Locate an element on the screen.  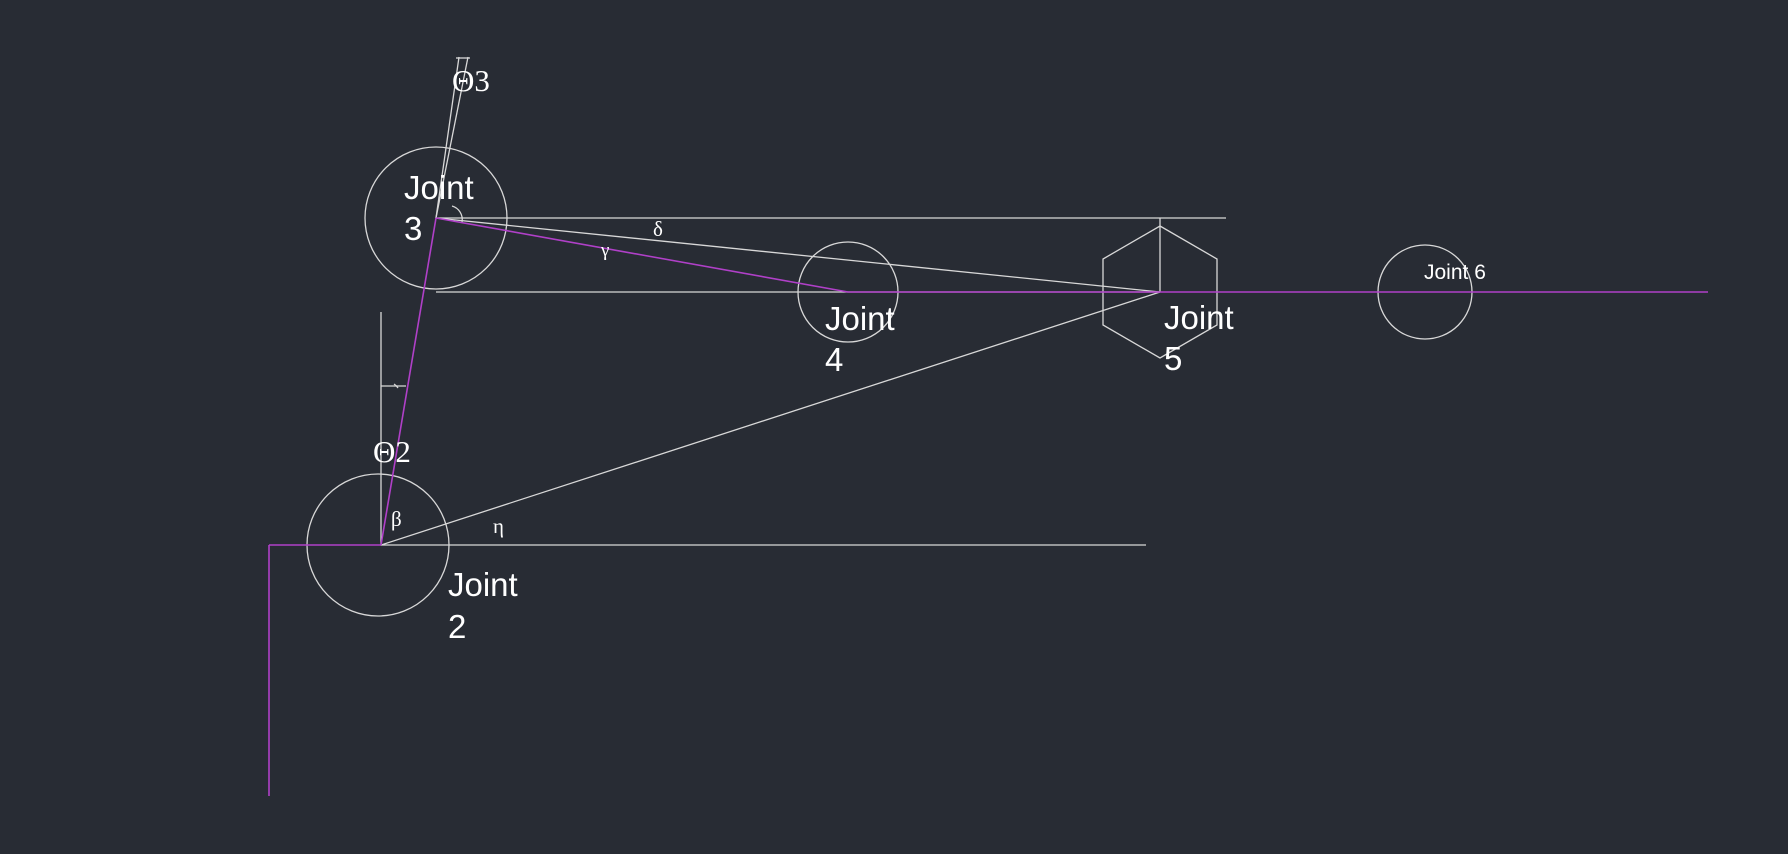
joint4-label-line1: Joint is located at coordinates (860, 318).